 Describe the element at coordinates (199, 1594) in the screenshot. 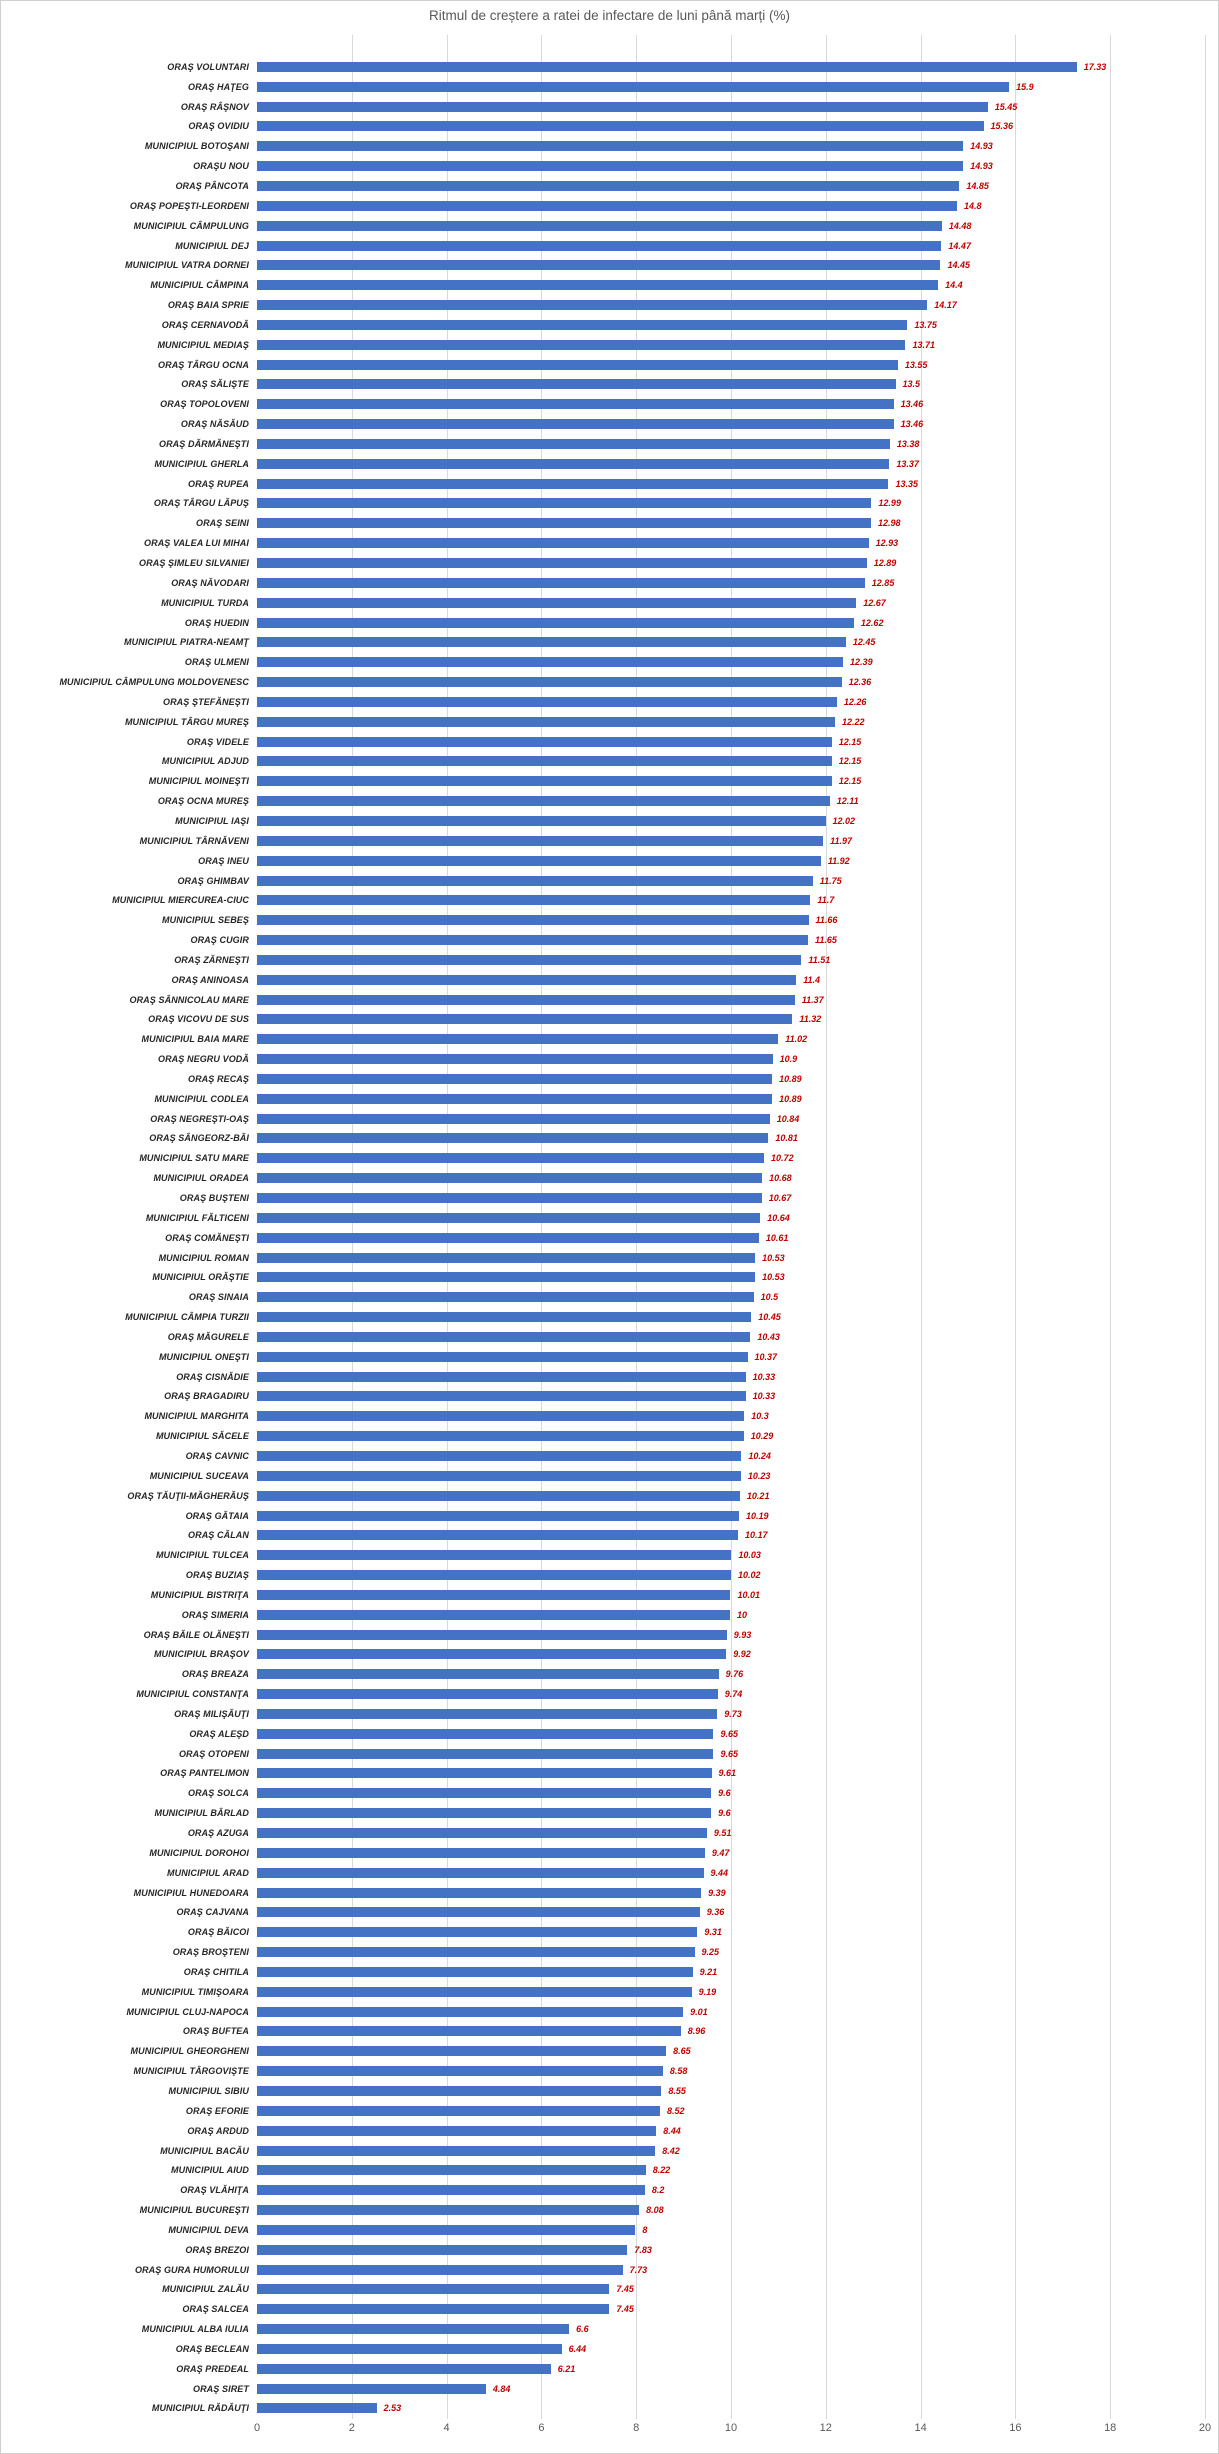

I see `category-label: MUNICIPIUL BISTRIŢA` at that location.